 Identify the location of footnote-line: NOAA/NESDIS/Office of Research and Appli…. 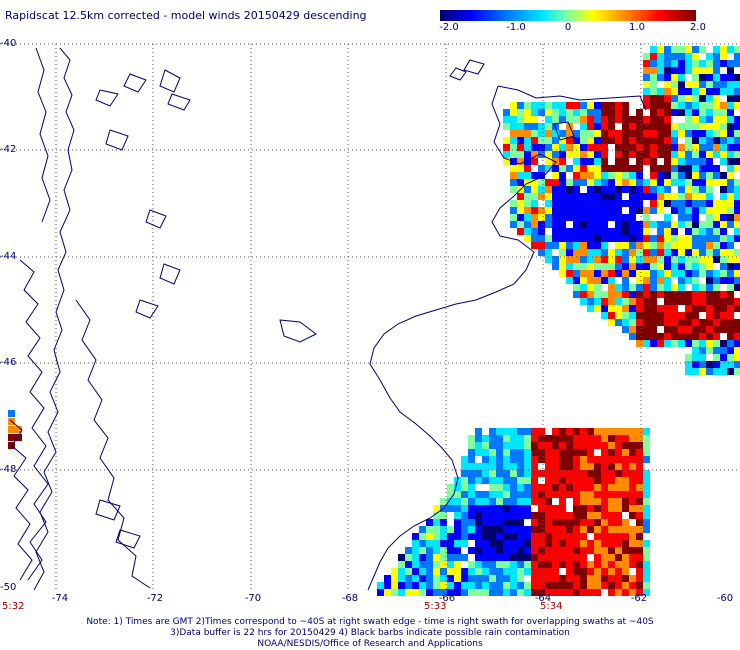
(370, 644).